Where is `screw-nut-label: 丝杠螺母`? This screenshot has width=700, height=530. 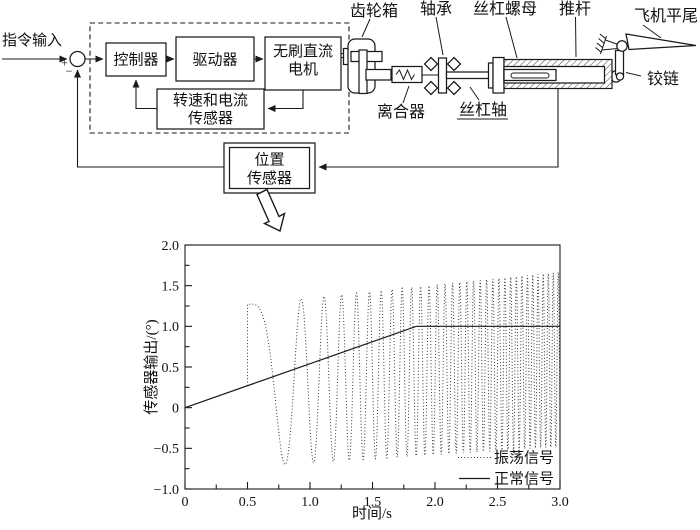 screw-nut-label: 丝杠螺母 is located at coordinates (505, 9).